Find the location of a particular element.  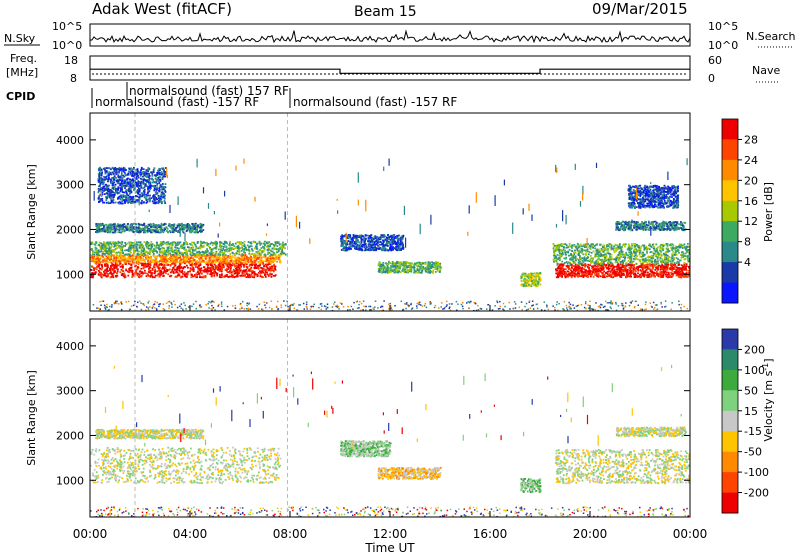

nsky-trace is located at coordinates (390, 36).